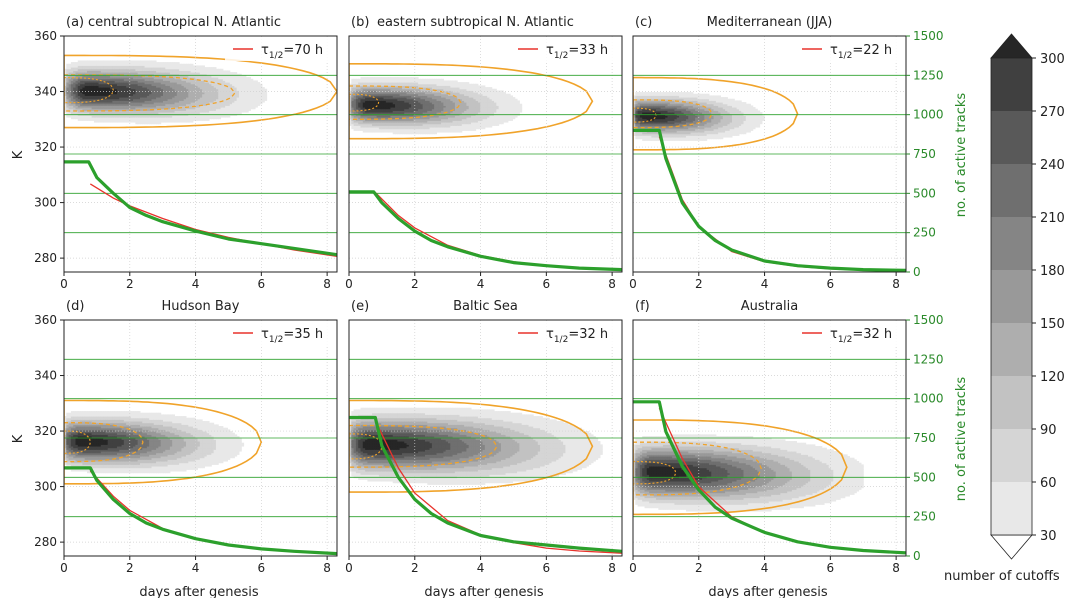 This screenshot has width=1075, height=598. I want to click on k-tick-label: 320, so click(45, 147).